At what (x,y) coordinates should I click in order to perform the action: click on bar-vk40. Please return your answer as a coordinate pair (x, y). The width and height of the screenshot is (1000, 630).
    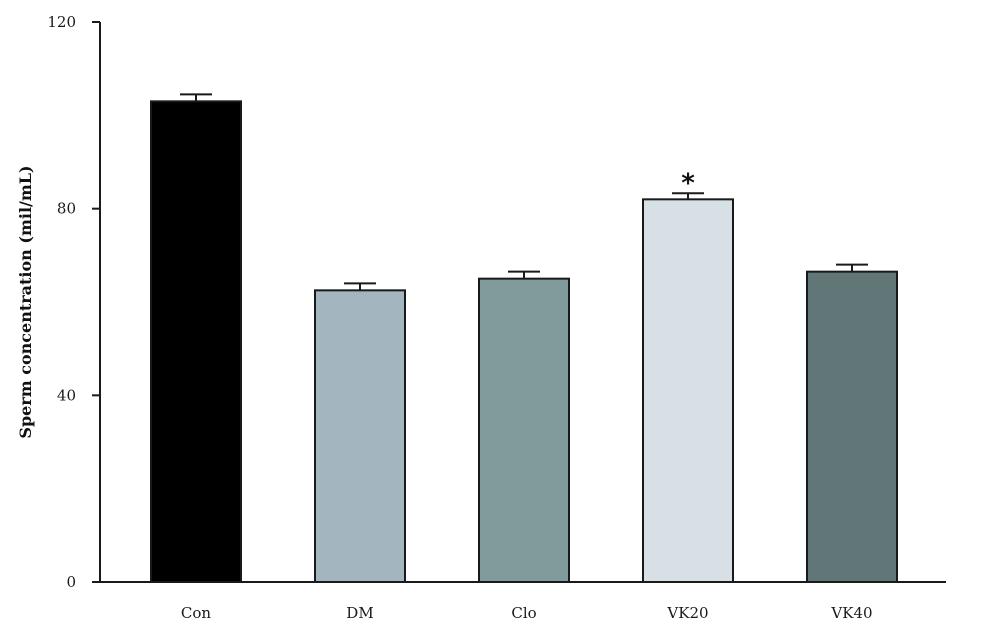
    Looking at the image, I should click on (852, 426).